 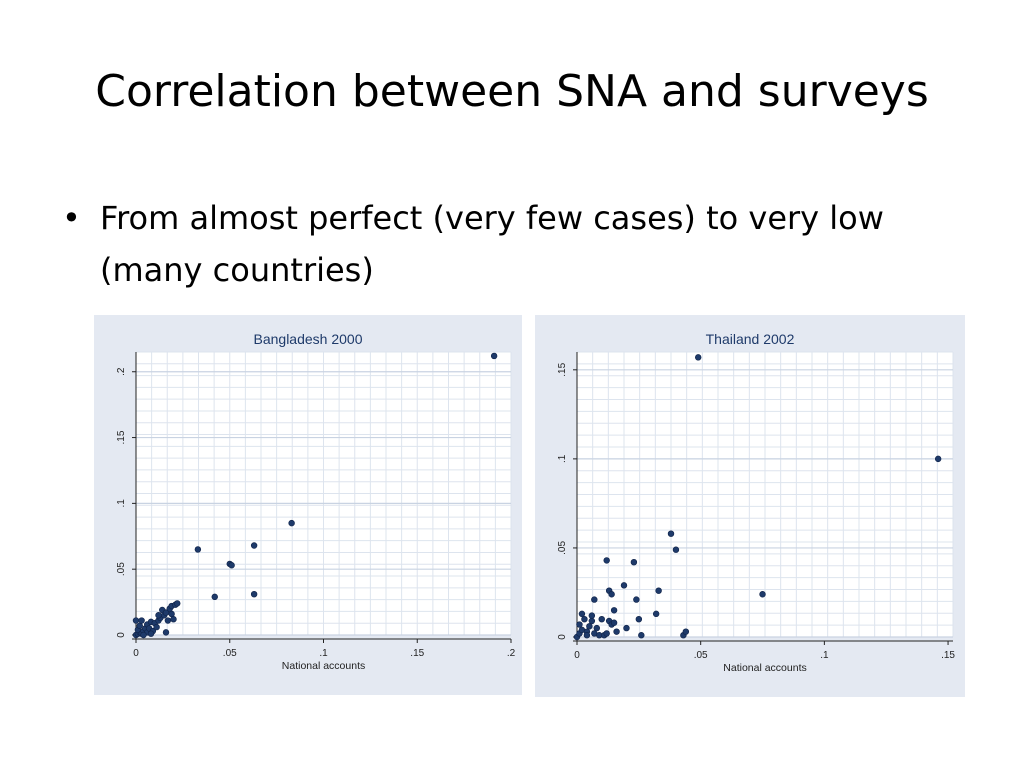 What do you see at coordinates (750, 339) in the screenshot?
I see `chart-title: Thailand 2002` at bounding box center [750, 339].